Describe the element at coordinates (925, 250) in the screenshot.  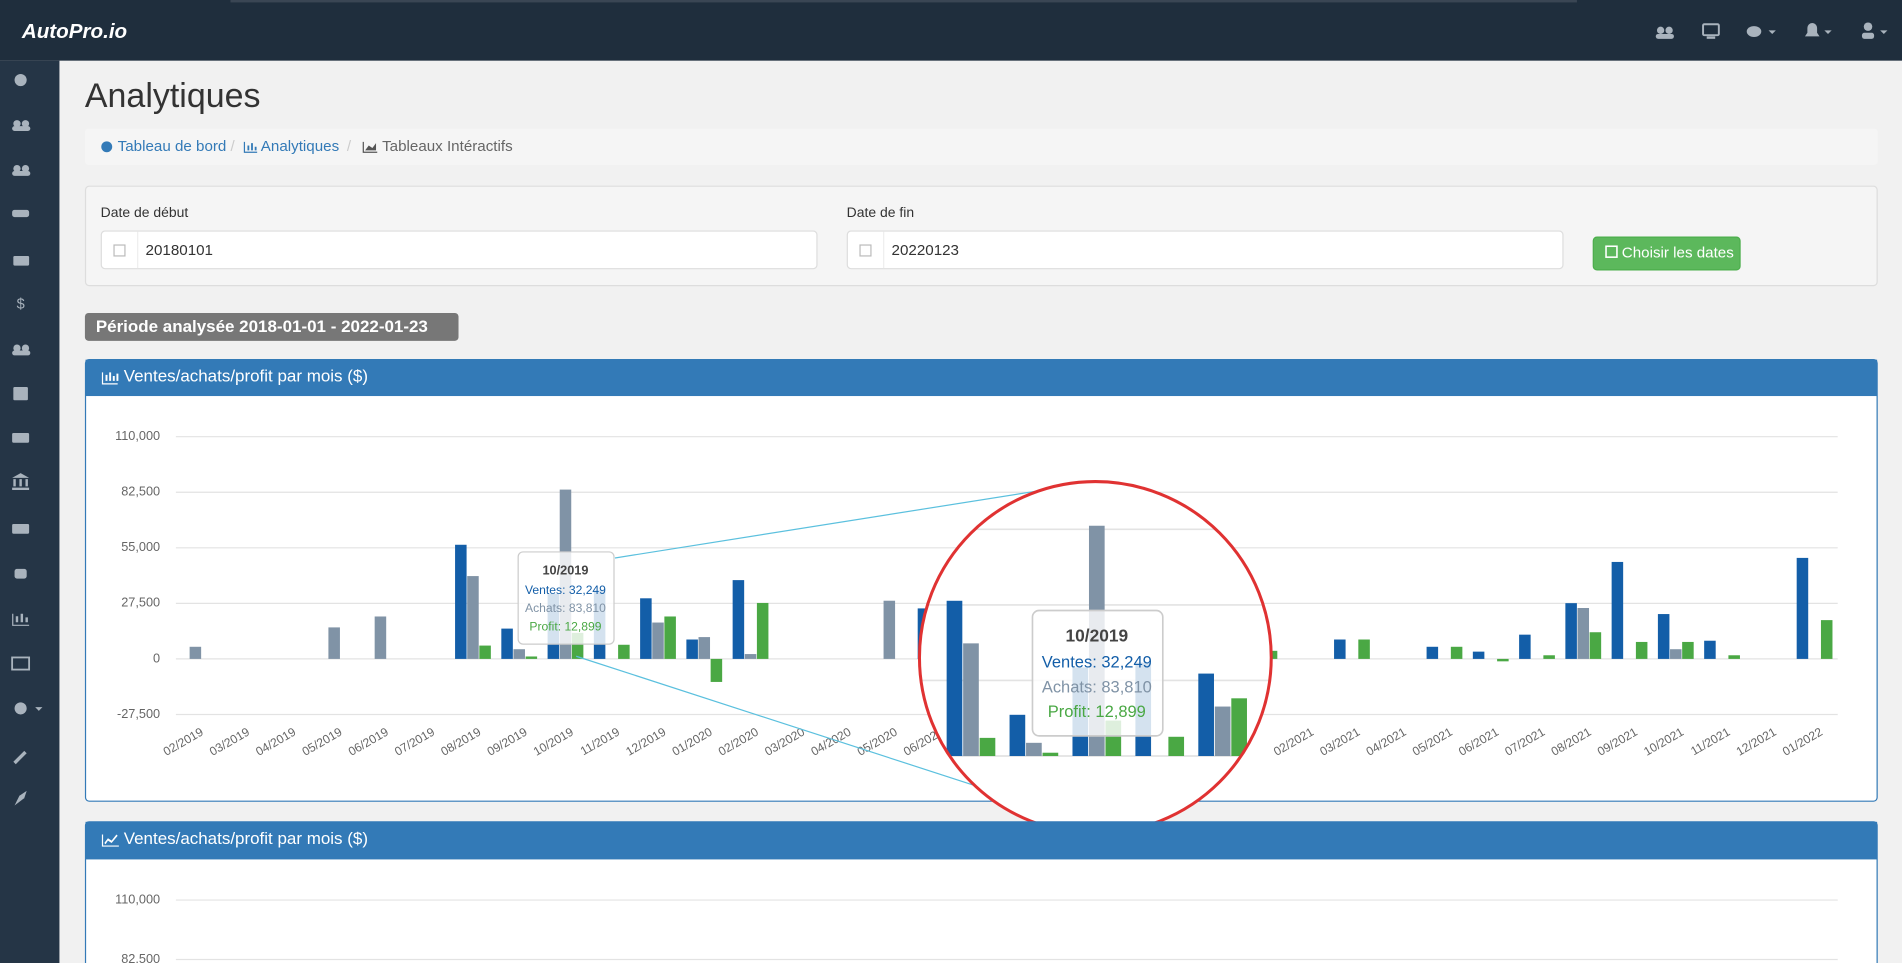
I see `input-value: 20220123` at that location.